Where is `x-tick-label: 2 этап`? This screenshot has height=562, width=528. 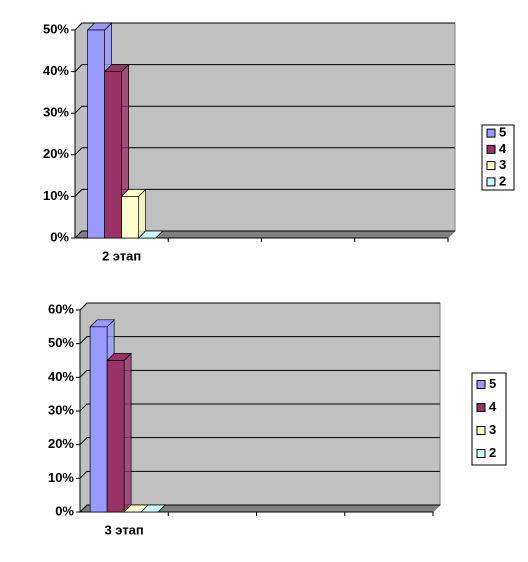 x-tick-label: 2 этап is located at coordinates (121, 255).